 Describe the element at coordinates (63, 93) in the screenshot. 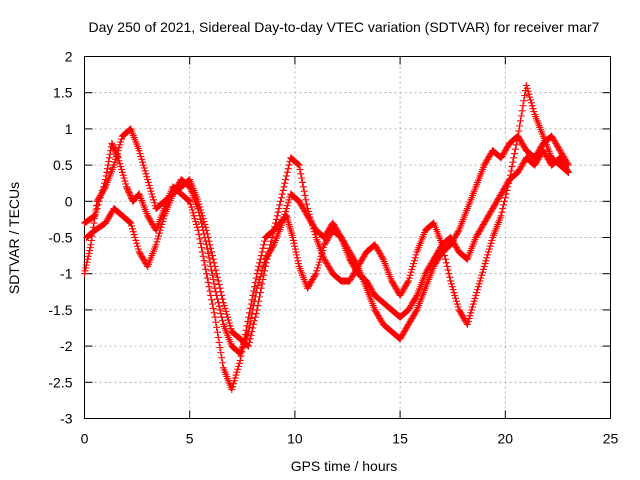

I see `y-tick-label: 1.5` at that location.